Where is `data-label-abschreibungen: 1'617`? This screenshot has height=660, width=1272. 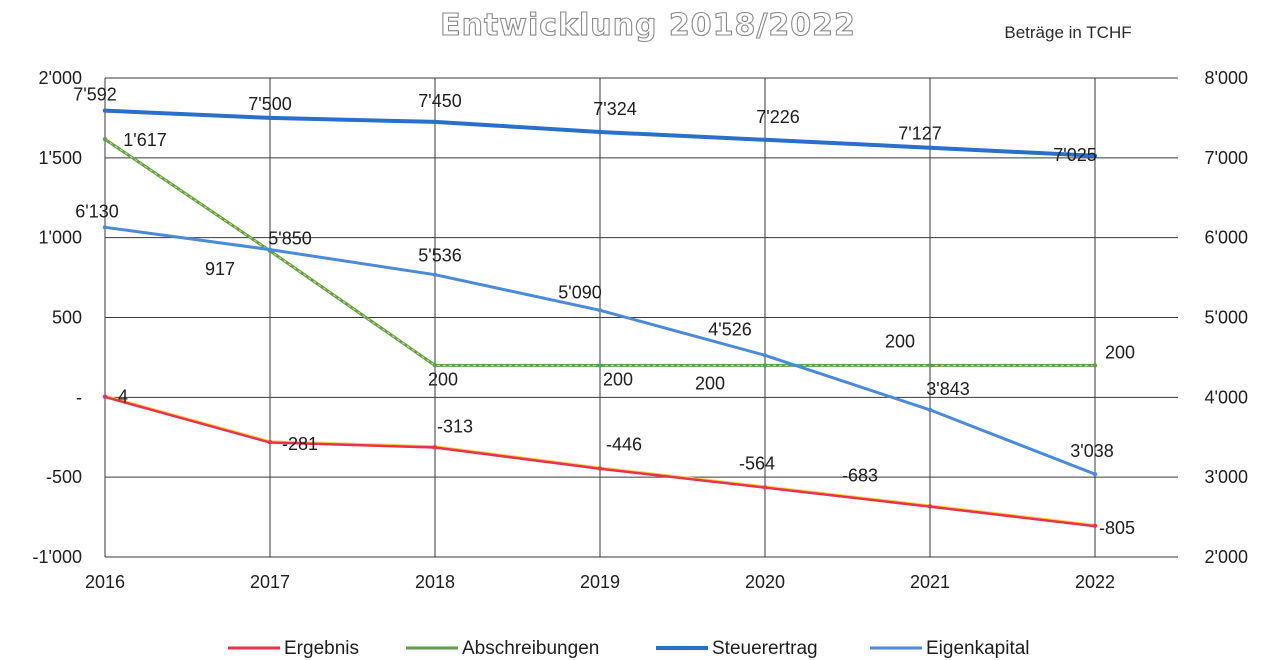 data-label-abschreibungen: 1'617 is located at coordinates (144, 140).